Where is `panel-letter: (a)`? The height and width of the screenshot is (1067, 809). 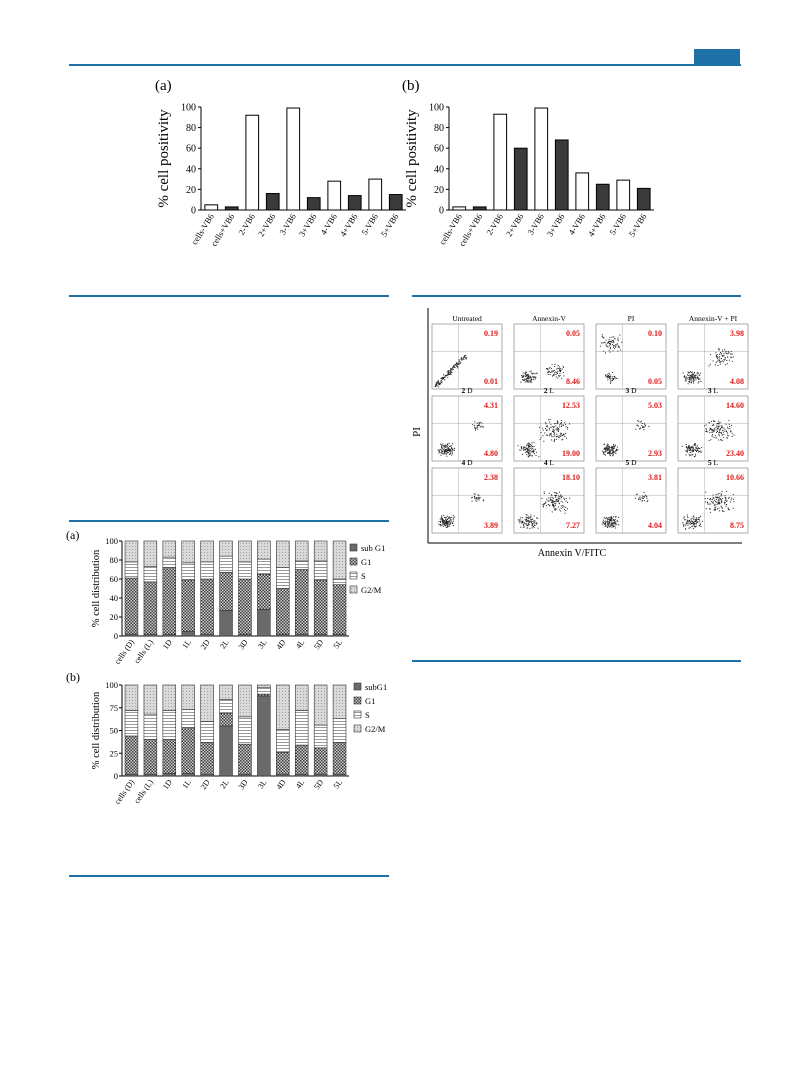
panel-letter: (a) is located at coordinates (73, 535).